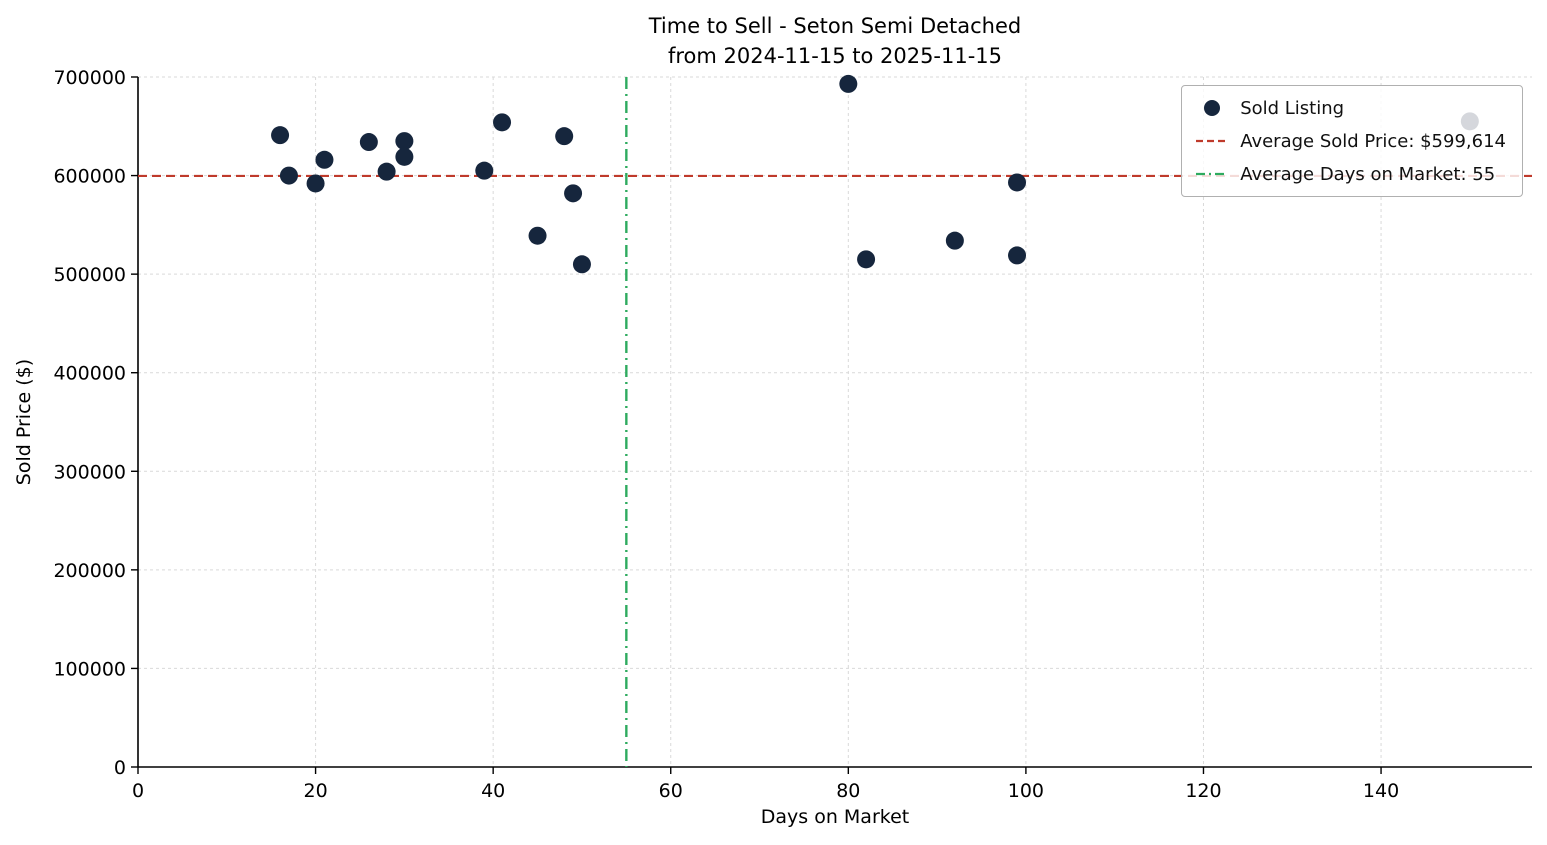 This screenshot has width=1547, height=845. Describe the element at coordinates (848, 791) in the screenshot. I see `x-tick-label: 80` at that location.